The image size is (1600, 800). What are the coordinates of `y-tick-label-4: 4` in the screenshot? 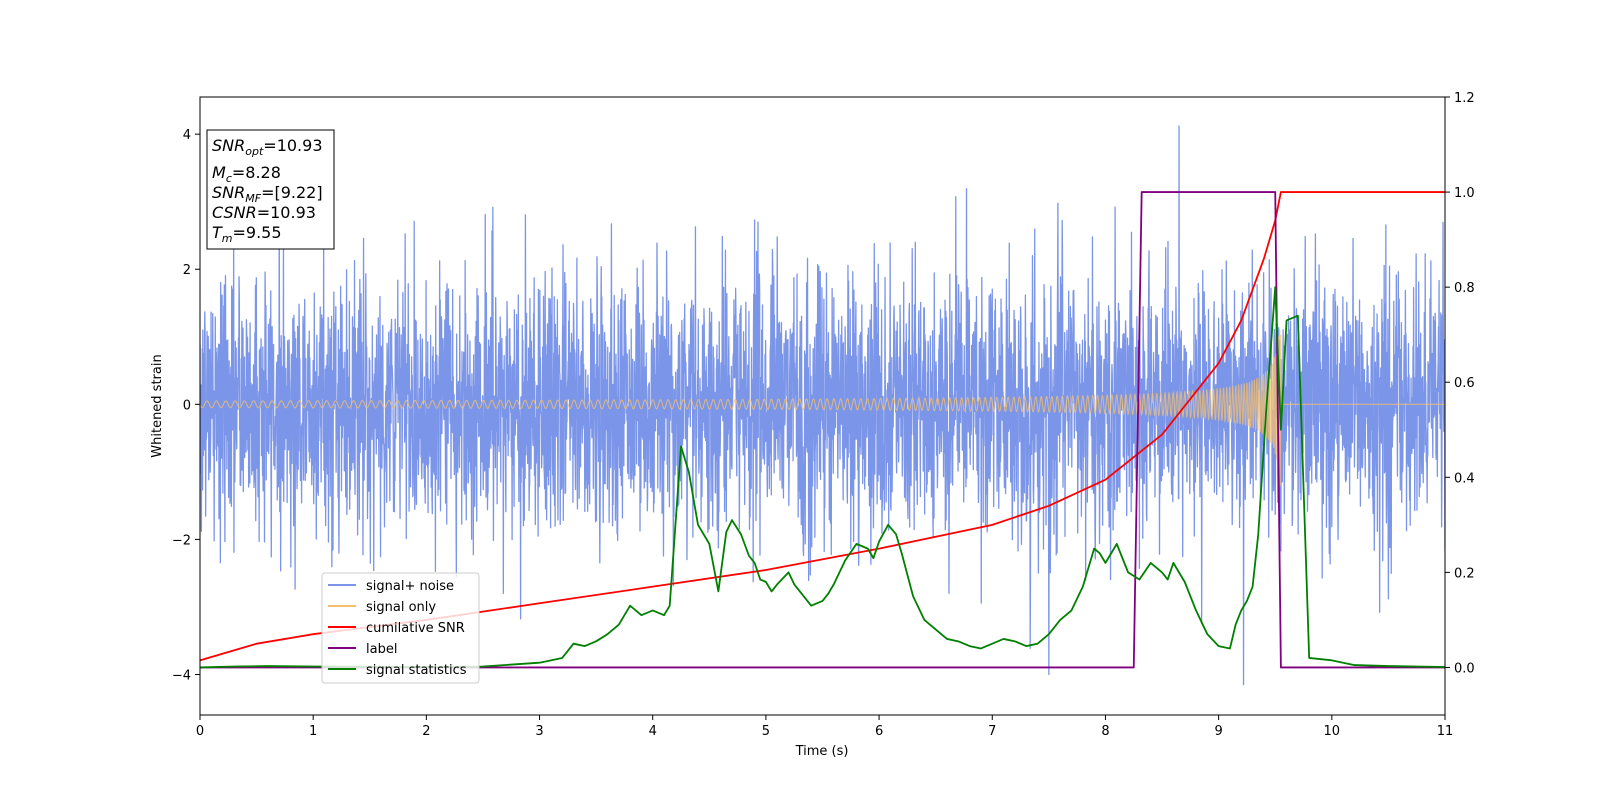 It's located at (187, 135).